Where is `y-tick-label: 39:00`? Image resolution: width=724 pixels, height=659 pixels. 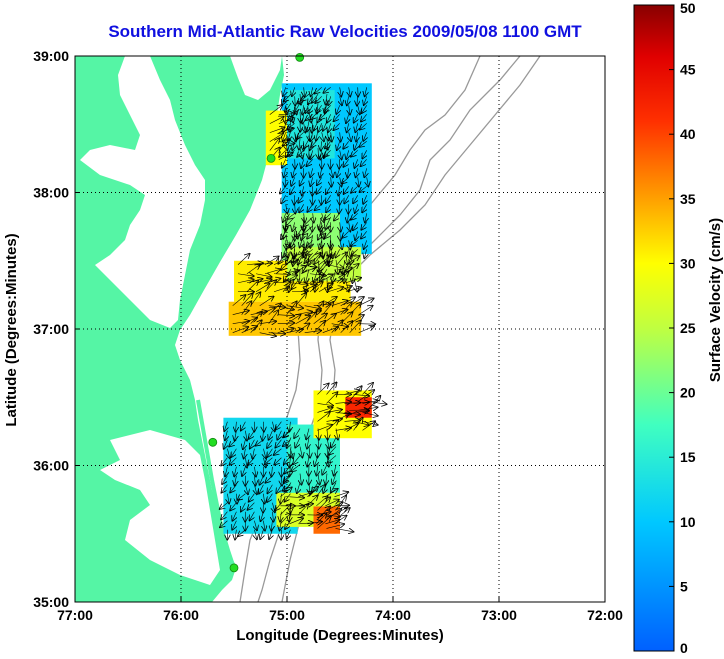
y-tick-label: 39:00 is located at coordinates (51, 56).